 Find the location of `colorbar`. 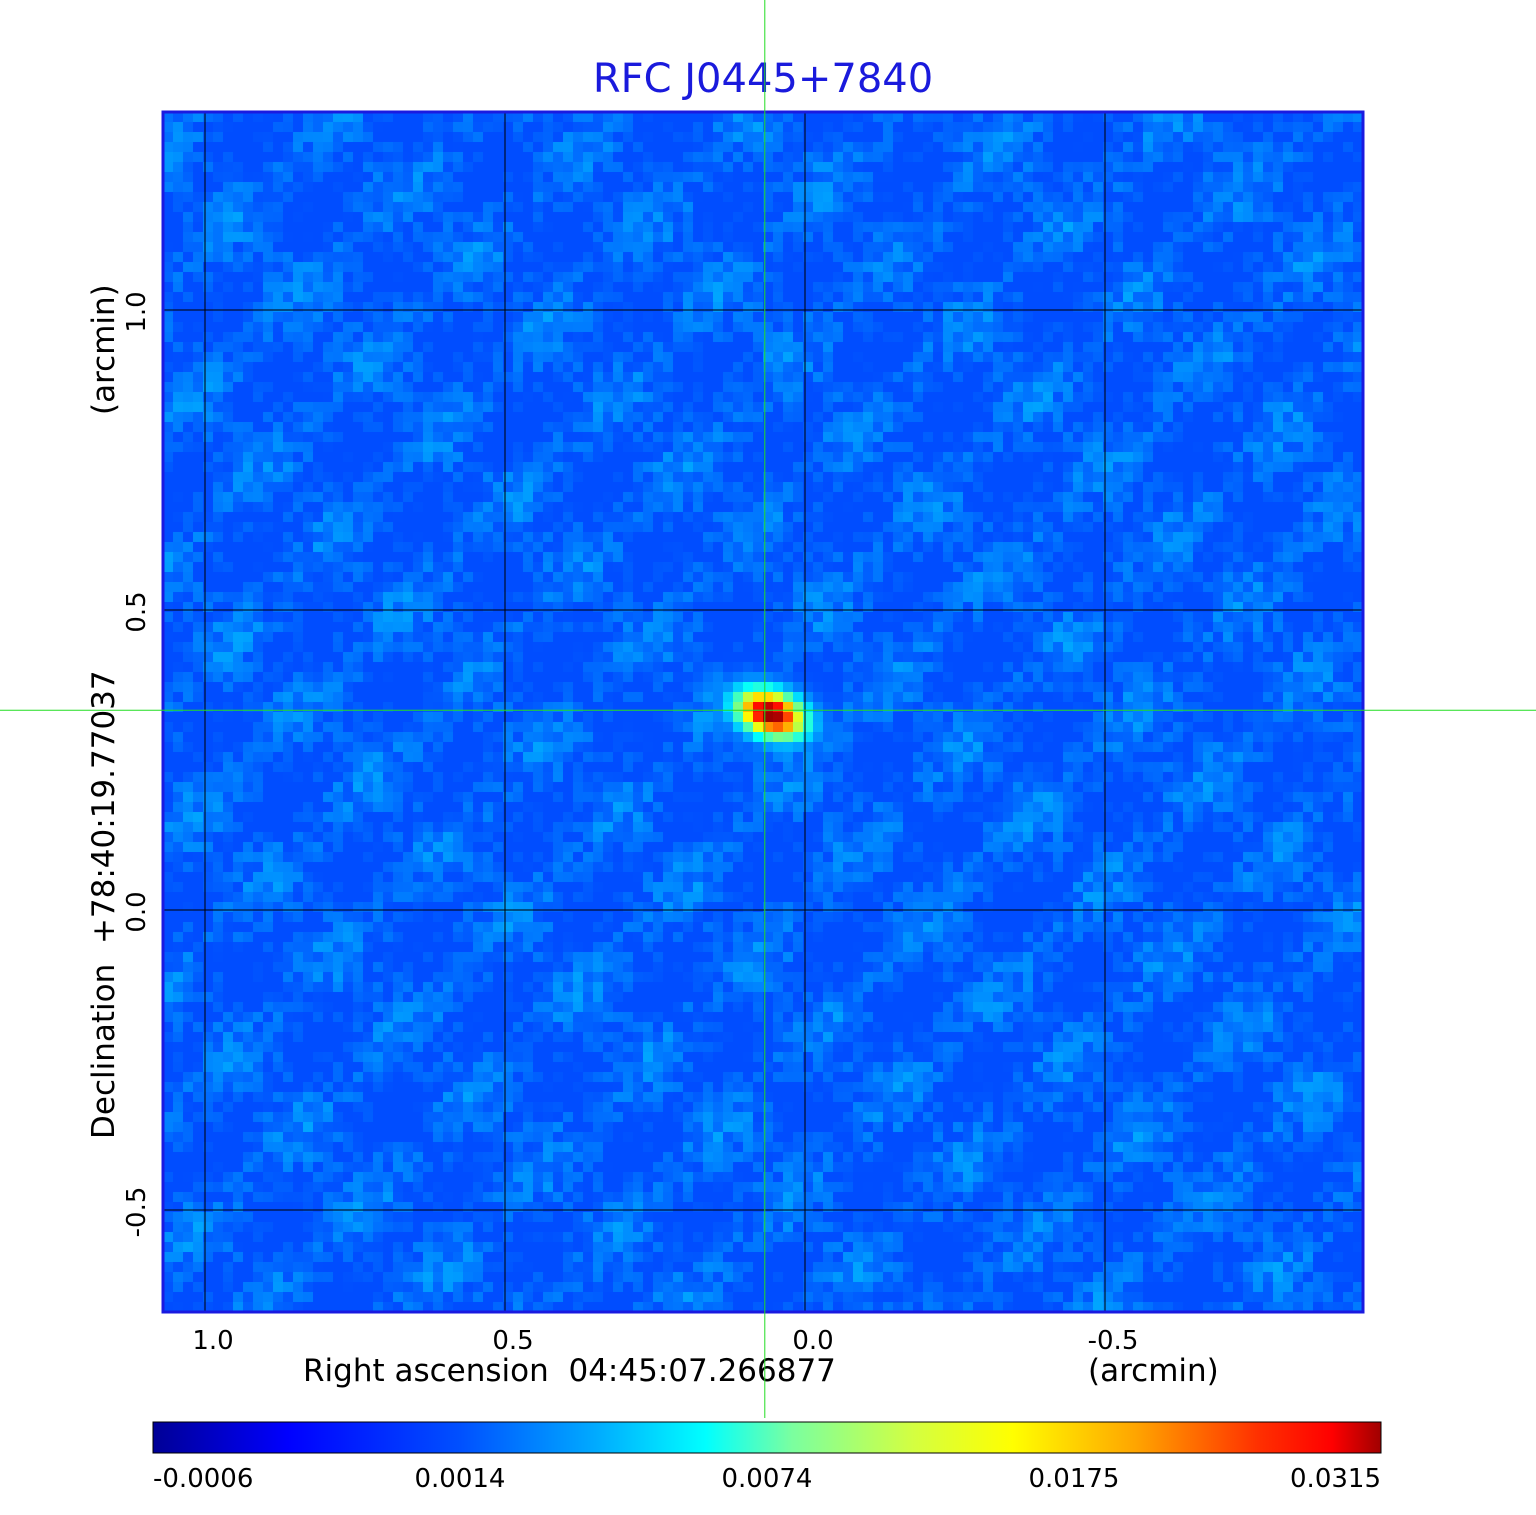

colorbar is located at coordinates (767, 1437).